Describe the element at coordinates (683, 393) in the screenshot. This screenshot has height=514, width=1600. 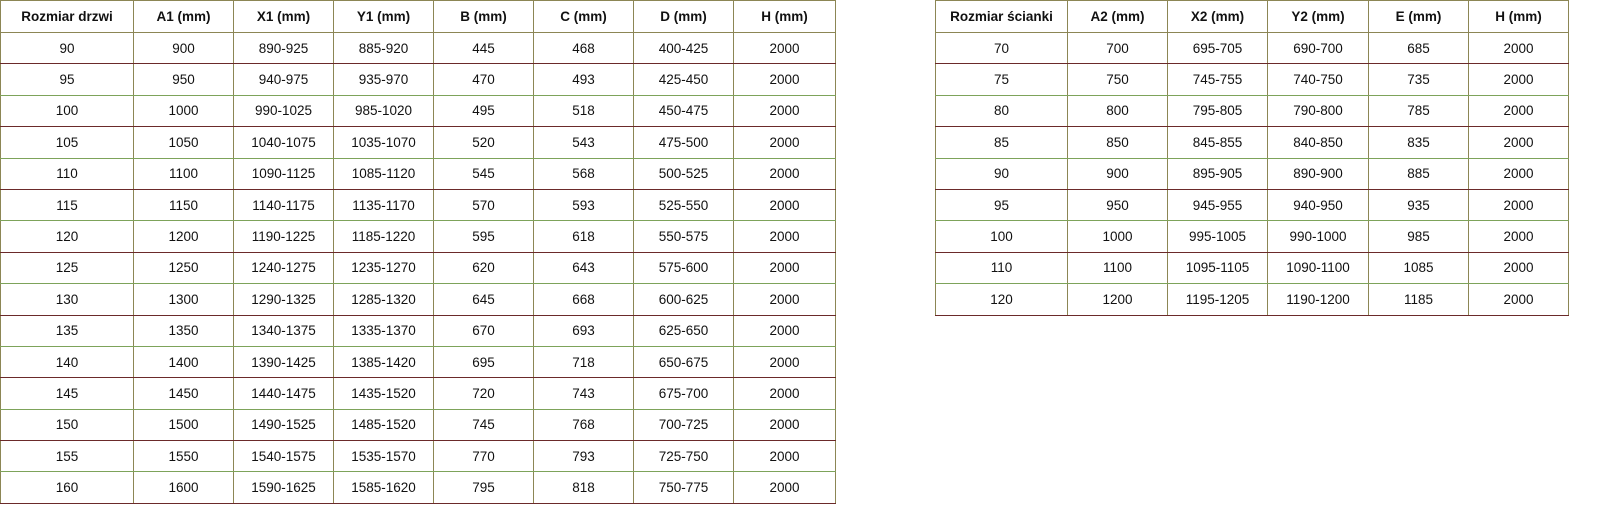
I see `table-cell: 675-700` at that location.